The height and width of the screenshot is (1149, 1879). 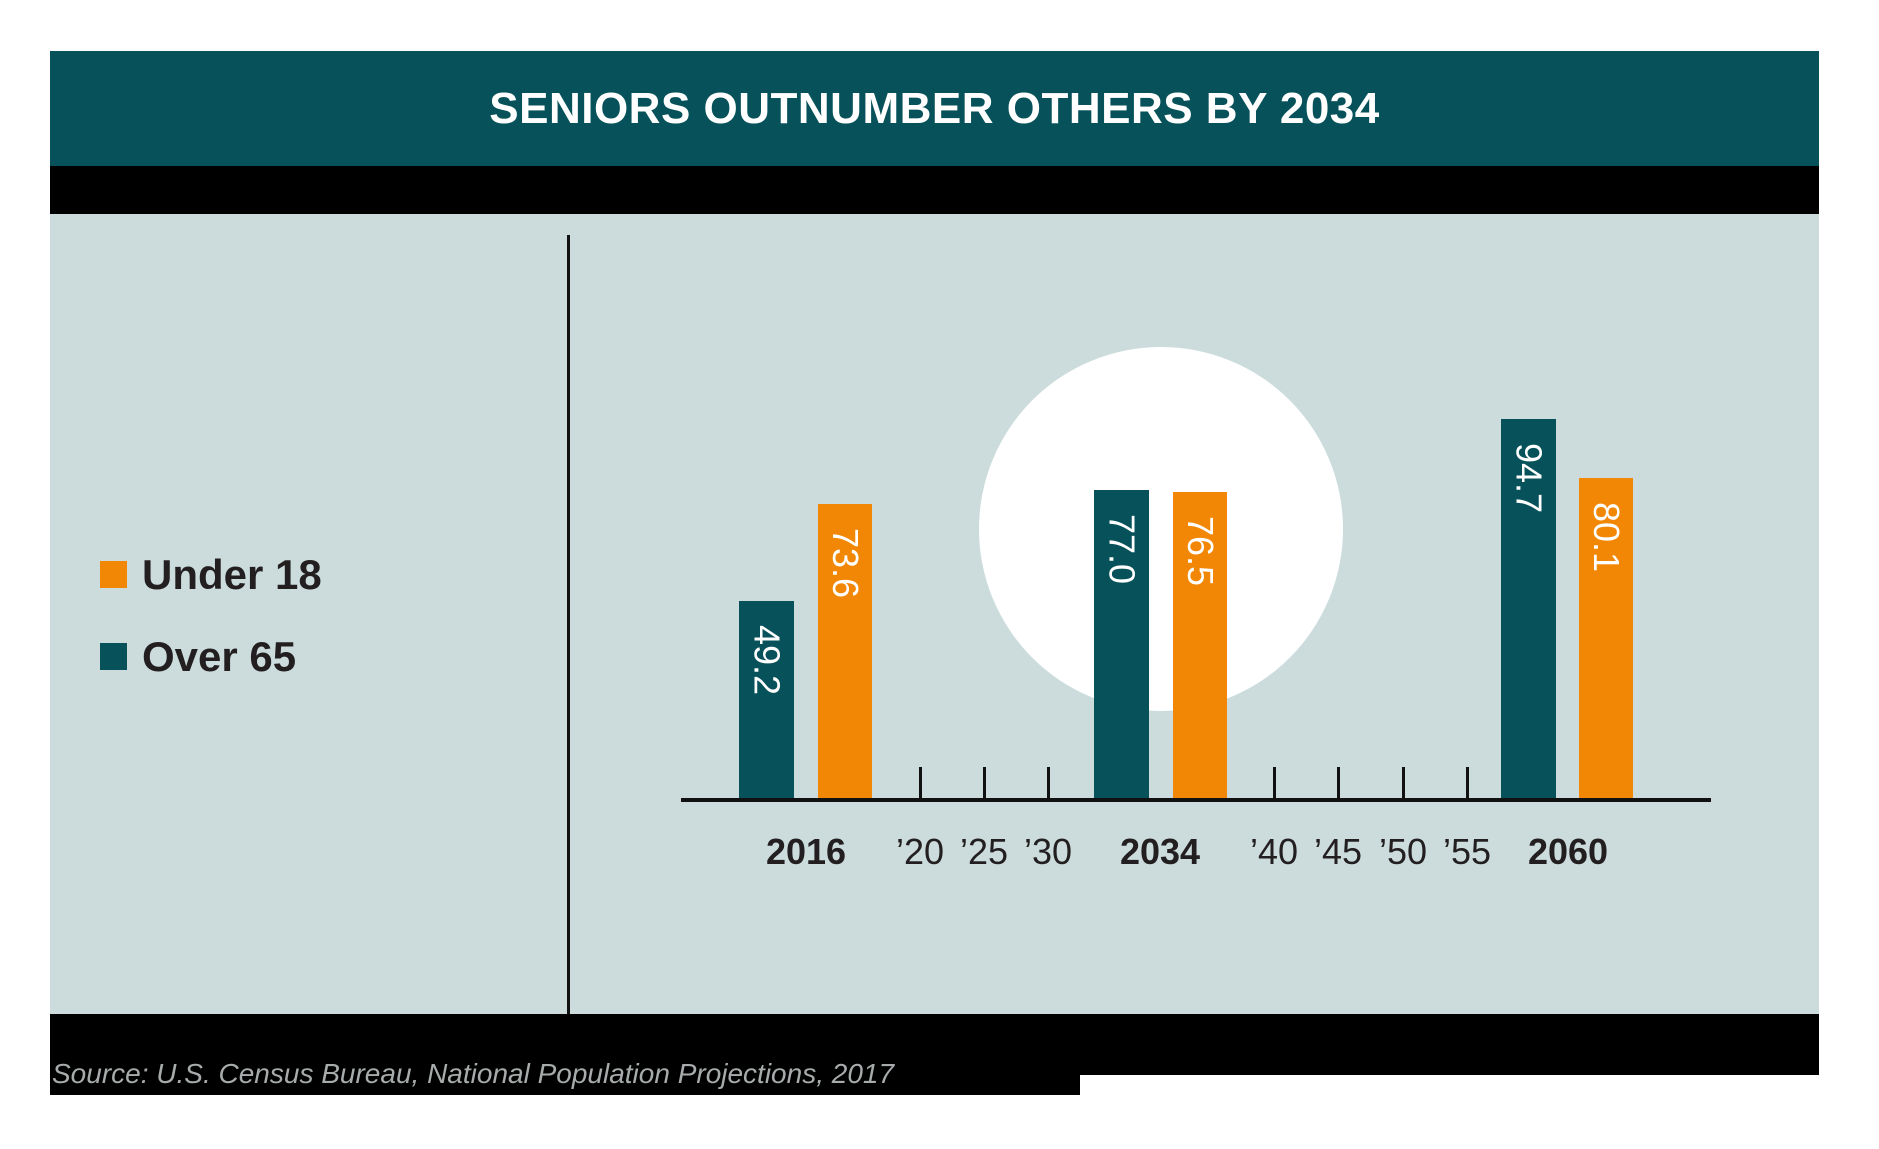 I want to click on legend-item-over-65: Over 65, so click(x=211, y=656).